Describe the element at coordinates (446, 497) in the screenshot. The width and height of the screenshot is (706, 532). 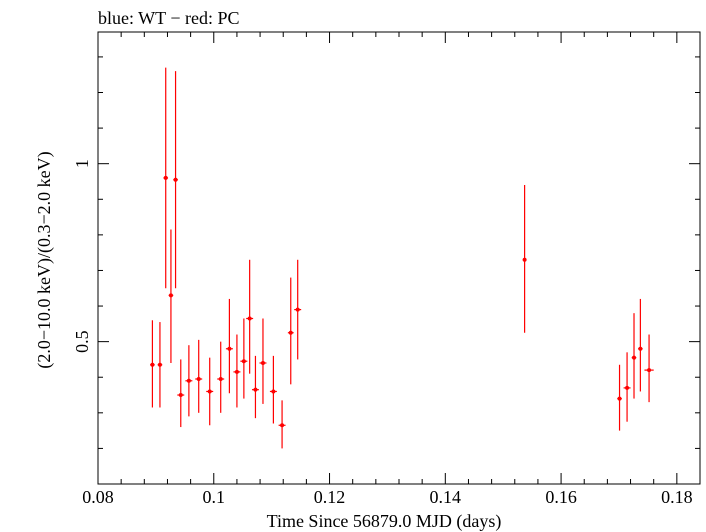
I see `x-tick-label: 0.14` at that location.